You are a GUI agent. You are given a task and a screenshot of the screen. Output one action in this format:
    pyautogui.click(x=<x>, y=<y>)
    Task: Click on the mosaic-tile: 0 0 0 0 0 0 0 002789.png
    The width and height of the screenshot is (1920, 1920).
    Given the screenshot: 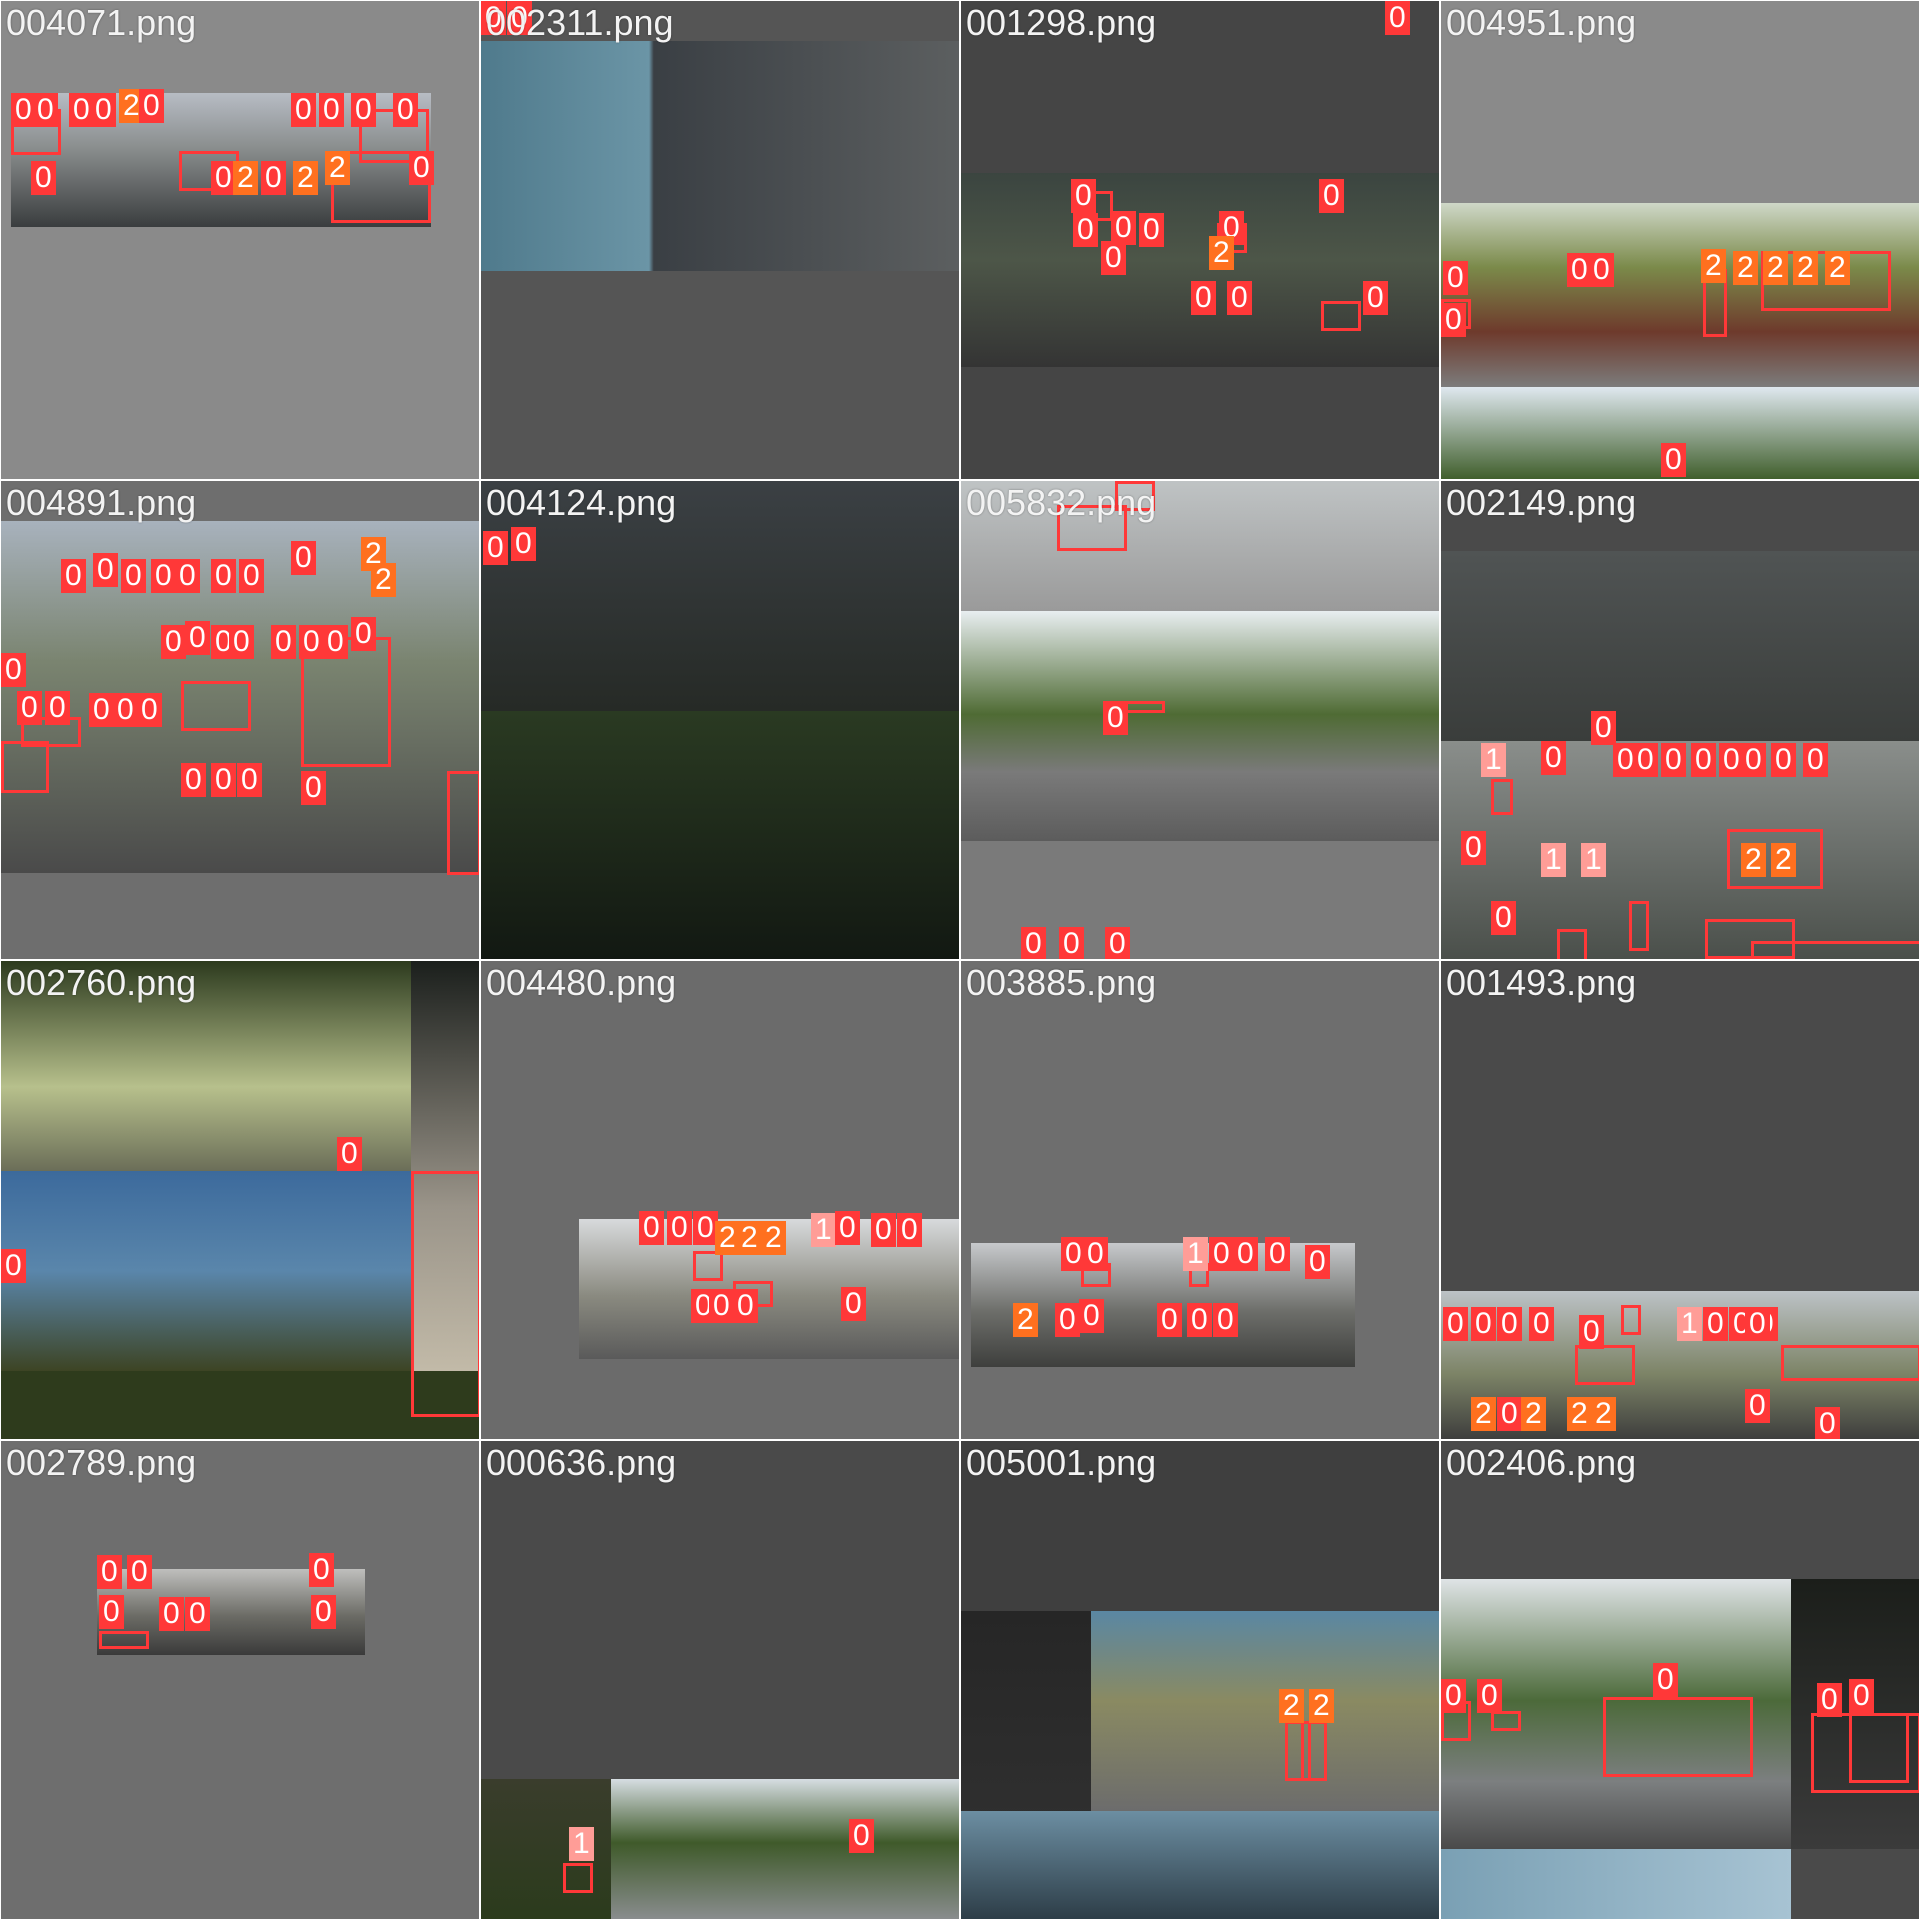 What is the action you would take?
    pyautogui.click(x=240, y=1680)
    